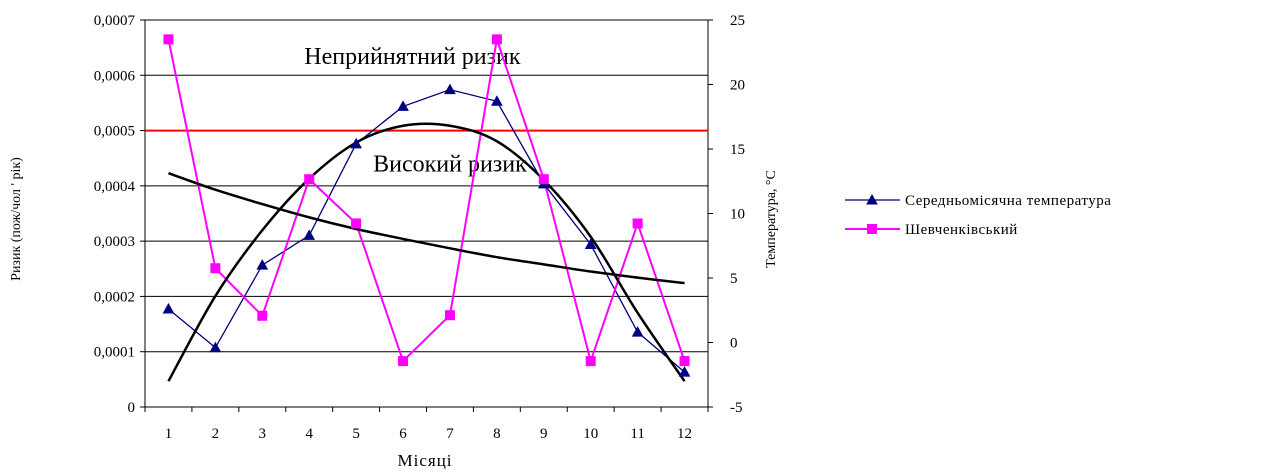 The width and height of the screenshot is (1272, 476). Describe the element at coordinates (734, 279) in the screenshot. I see `y-right-tick-label: 5` at that location.